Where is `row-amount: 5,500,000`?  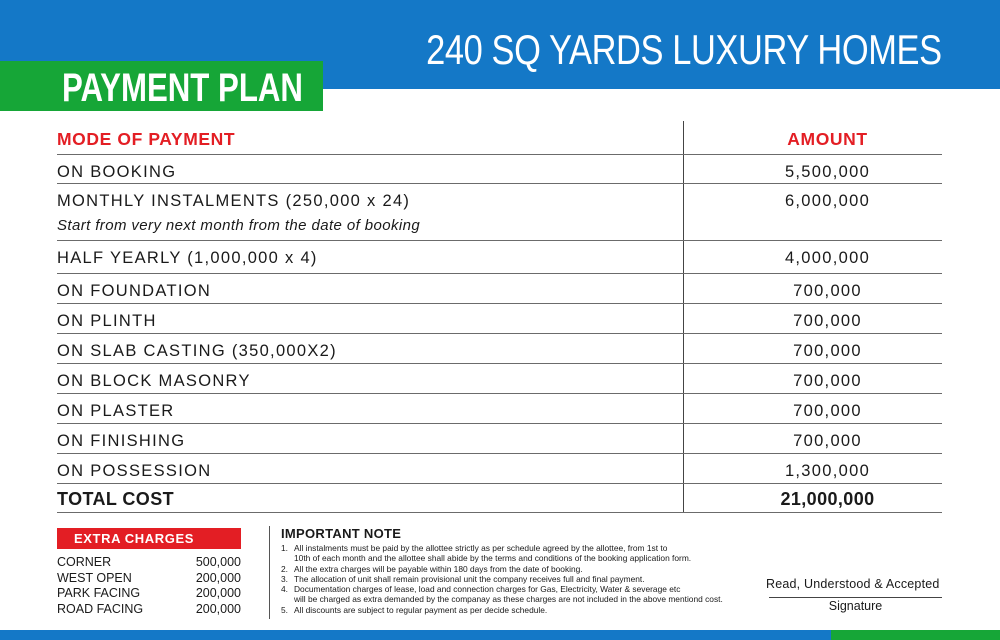
row-amount: 5,500,000 is located at coordinates (827, 172).